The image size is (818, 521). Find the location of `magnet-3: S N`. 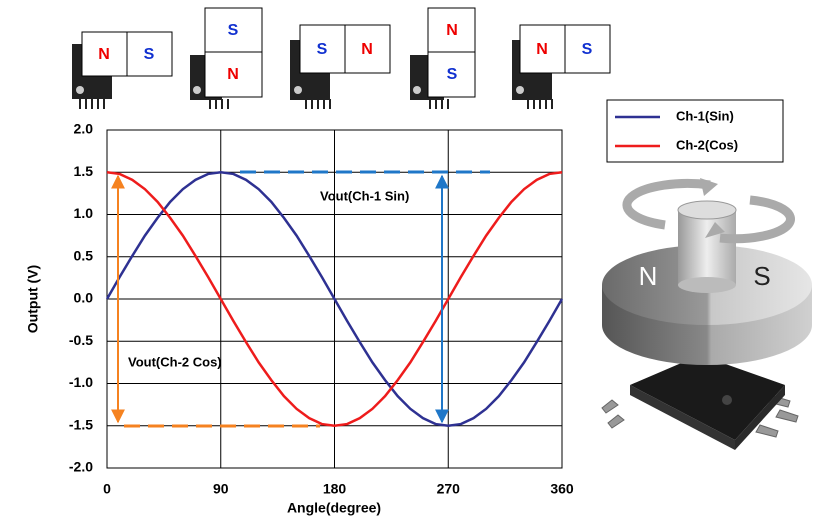

magnet-3: S N is located at coordinates (340, 66).